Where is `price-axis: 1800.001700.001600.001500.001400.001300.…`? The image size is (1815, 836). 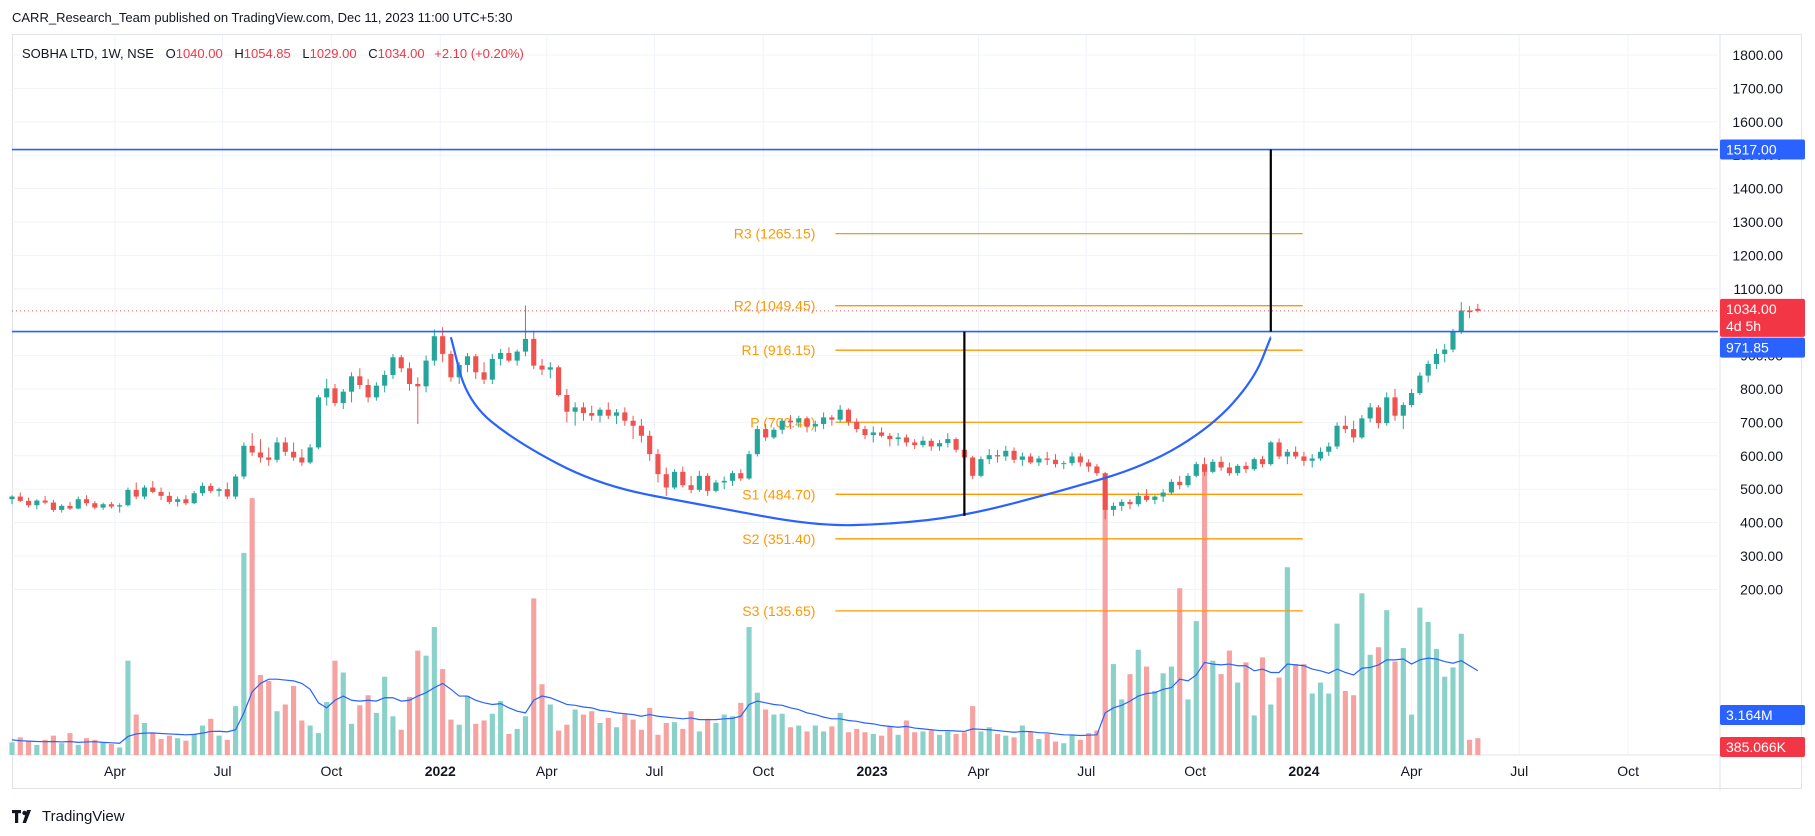
price-axis: 1800.001700.001600.001500.001400.001300.… is located at coordinates (1757, 322).